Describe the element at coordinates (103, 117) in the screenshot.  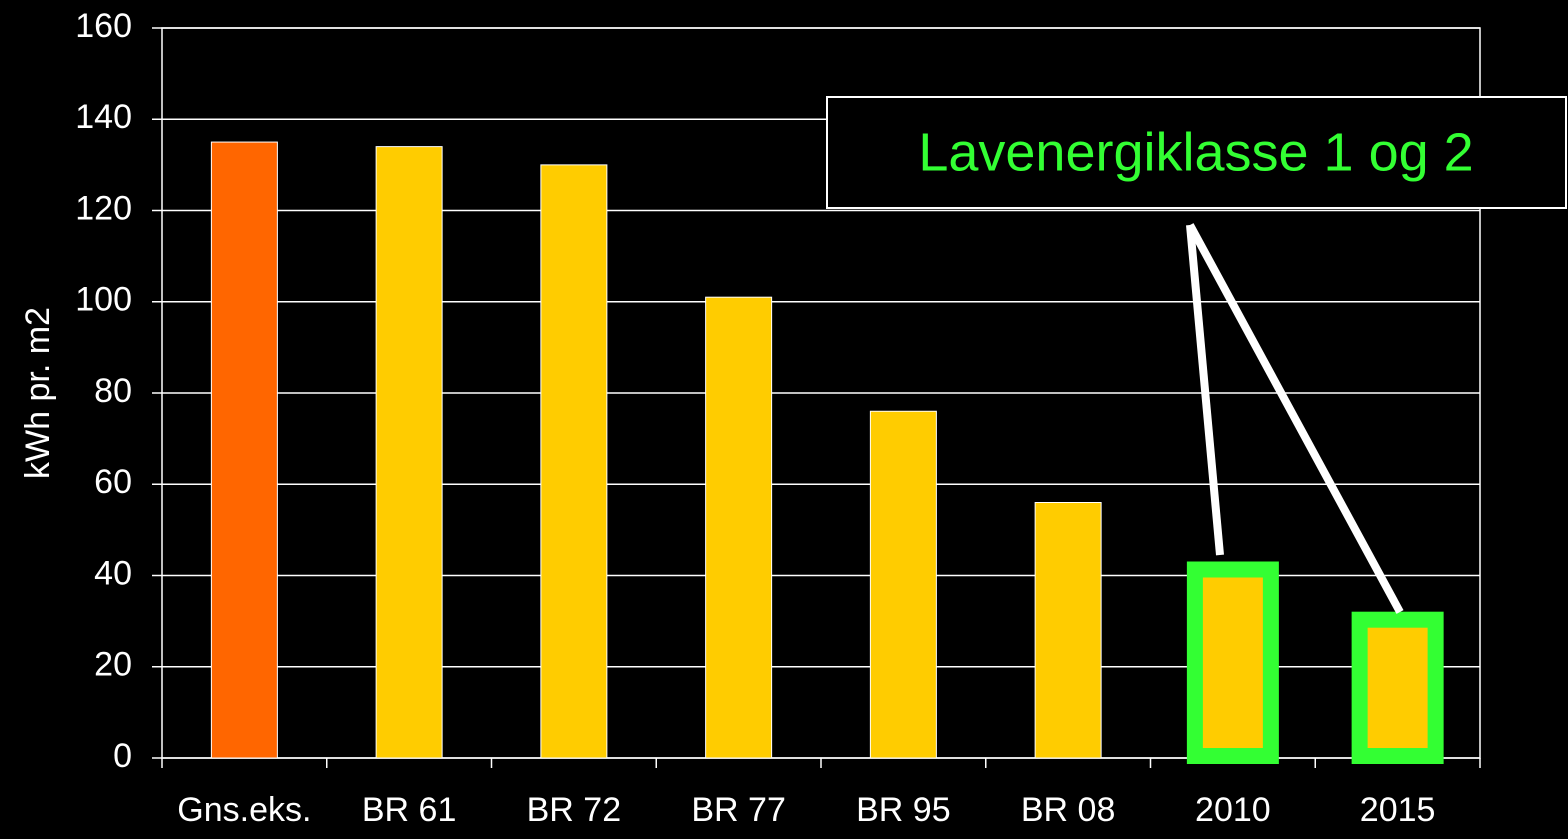
I see `y-tick-label: 140` at that location.